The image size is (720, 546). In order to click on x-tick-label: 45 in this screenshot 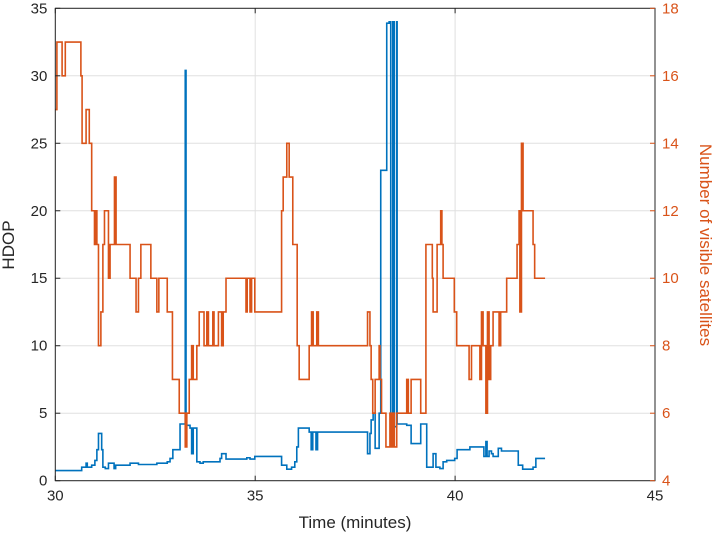, I will do `click(655, 496)`.